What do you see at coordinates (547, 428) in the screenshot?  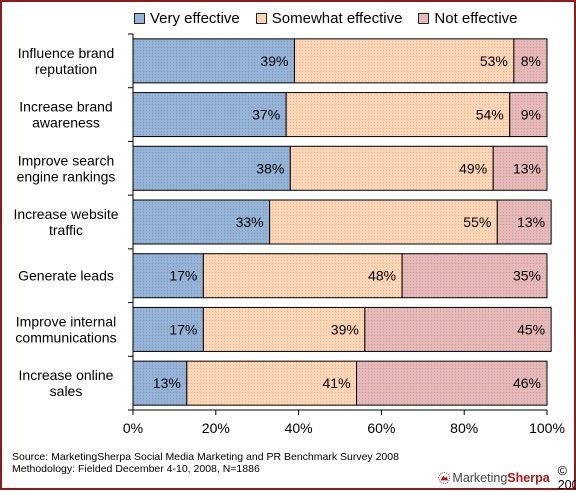 I see `x-tick-label-5: 100%` at bounding box center [547, 428].